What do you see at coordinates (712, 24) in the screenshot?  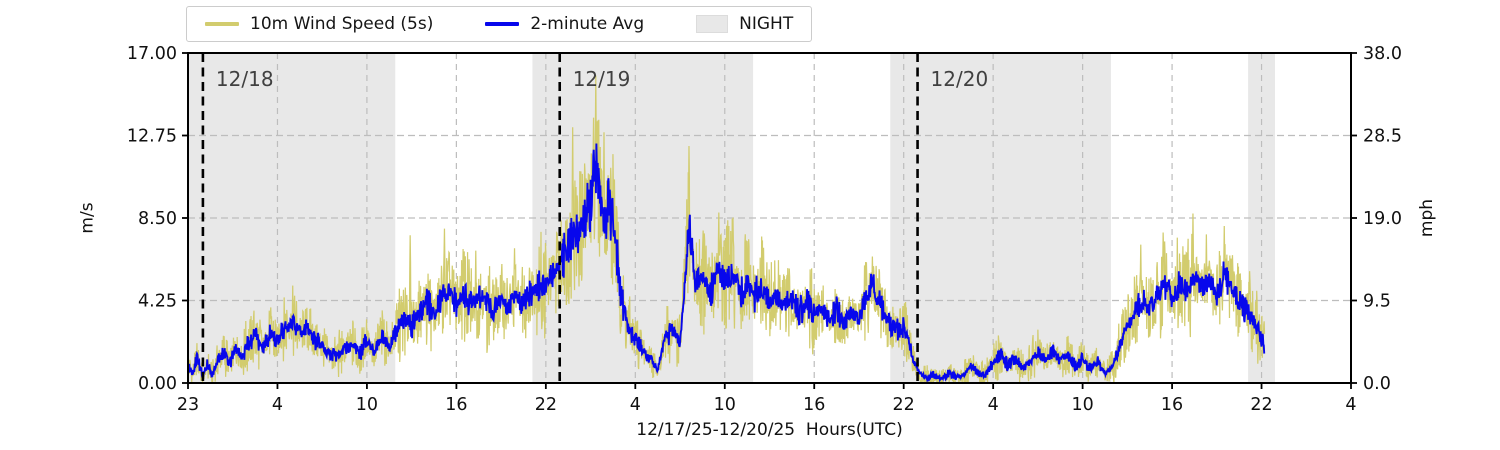 I see `night-patch-swatch` at bounding box center [712, 24].